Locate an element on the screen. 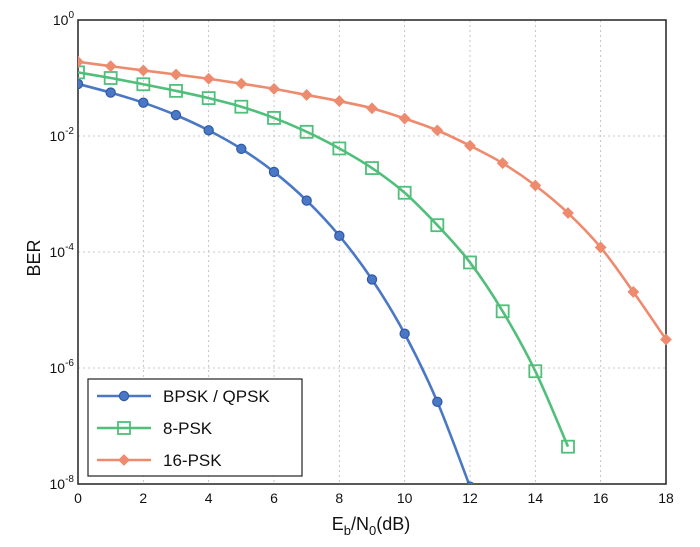  x-tick-label: 6 is located at coordinates (274, 498).